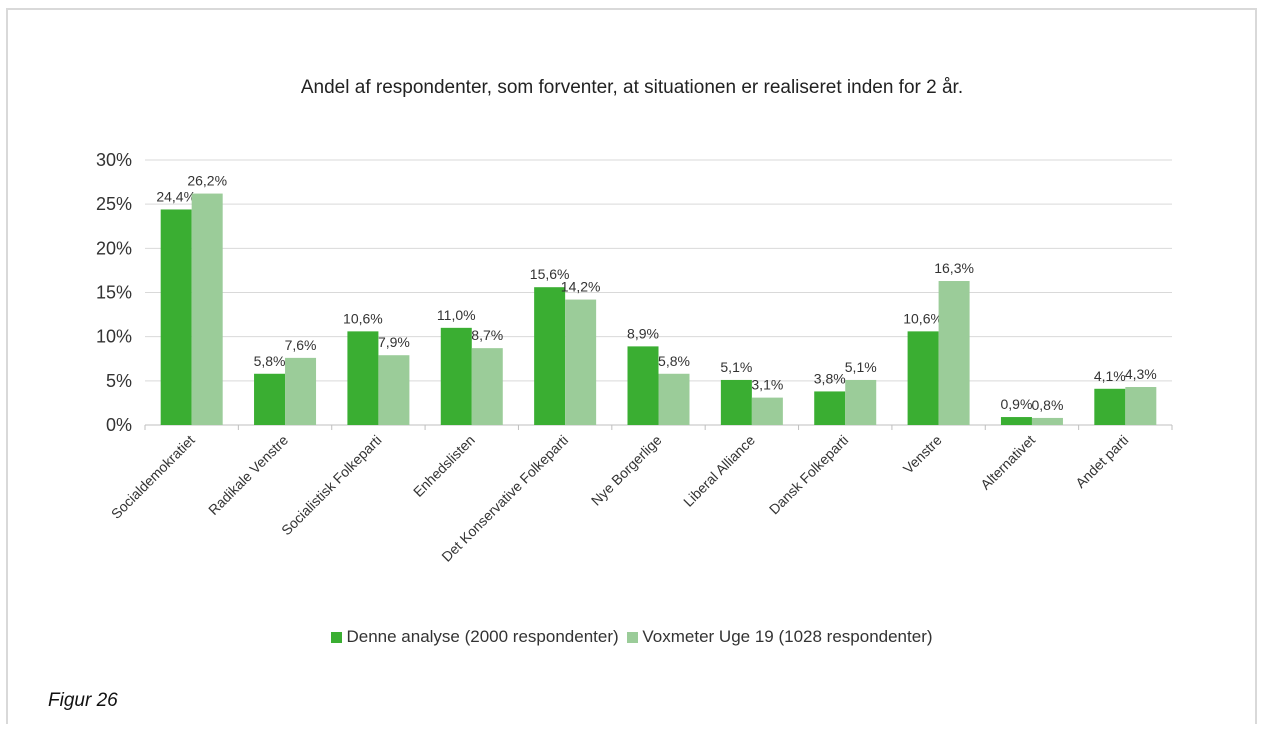  I want to click on data-label: 7,6%, so click(301, 345).